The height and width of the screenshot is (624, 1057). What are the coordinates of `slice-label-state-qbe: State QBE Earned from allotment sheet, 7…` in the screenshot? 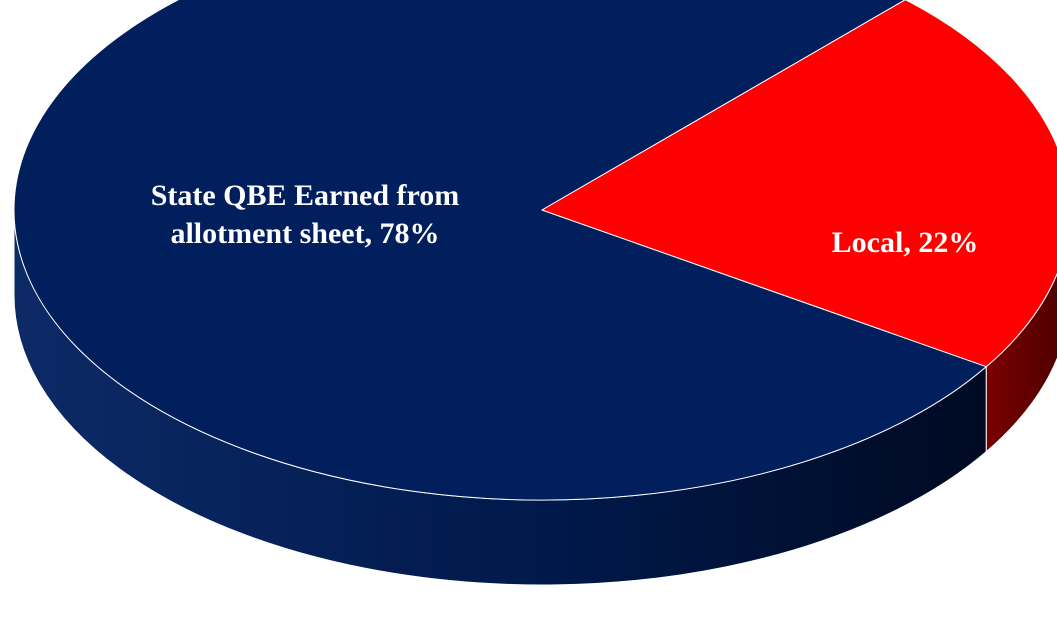 It's located at (305, 214).